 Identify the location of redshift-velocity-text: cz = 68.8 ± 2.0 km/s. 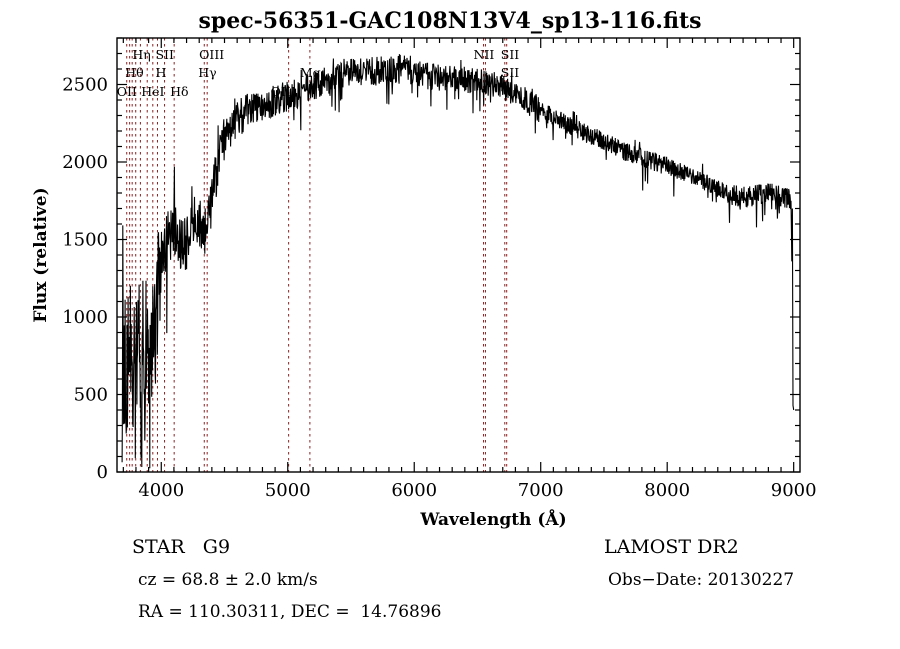
(228, 580).